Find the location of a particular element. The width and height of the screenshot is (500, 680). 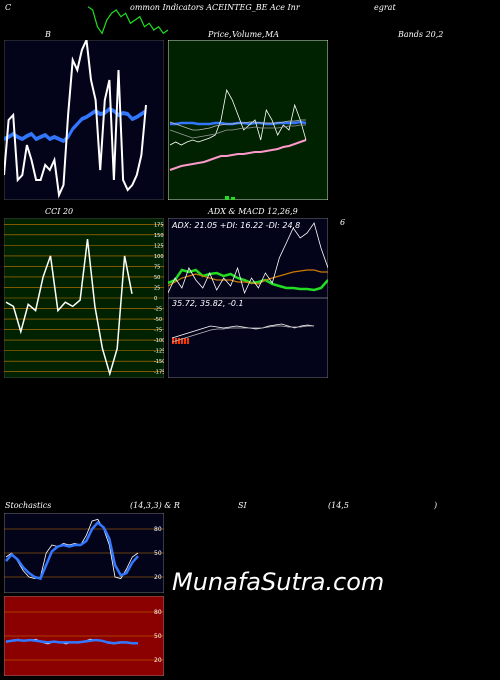

bollinger-label: B is located at coordinates (48, 34).